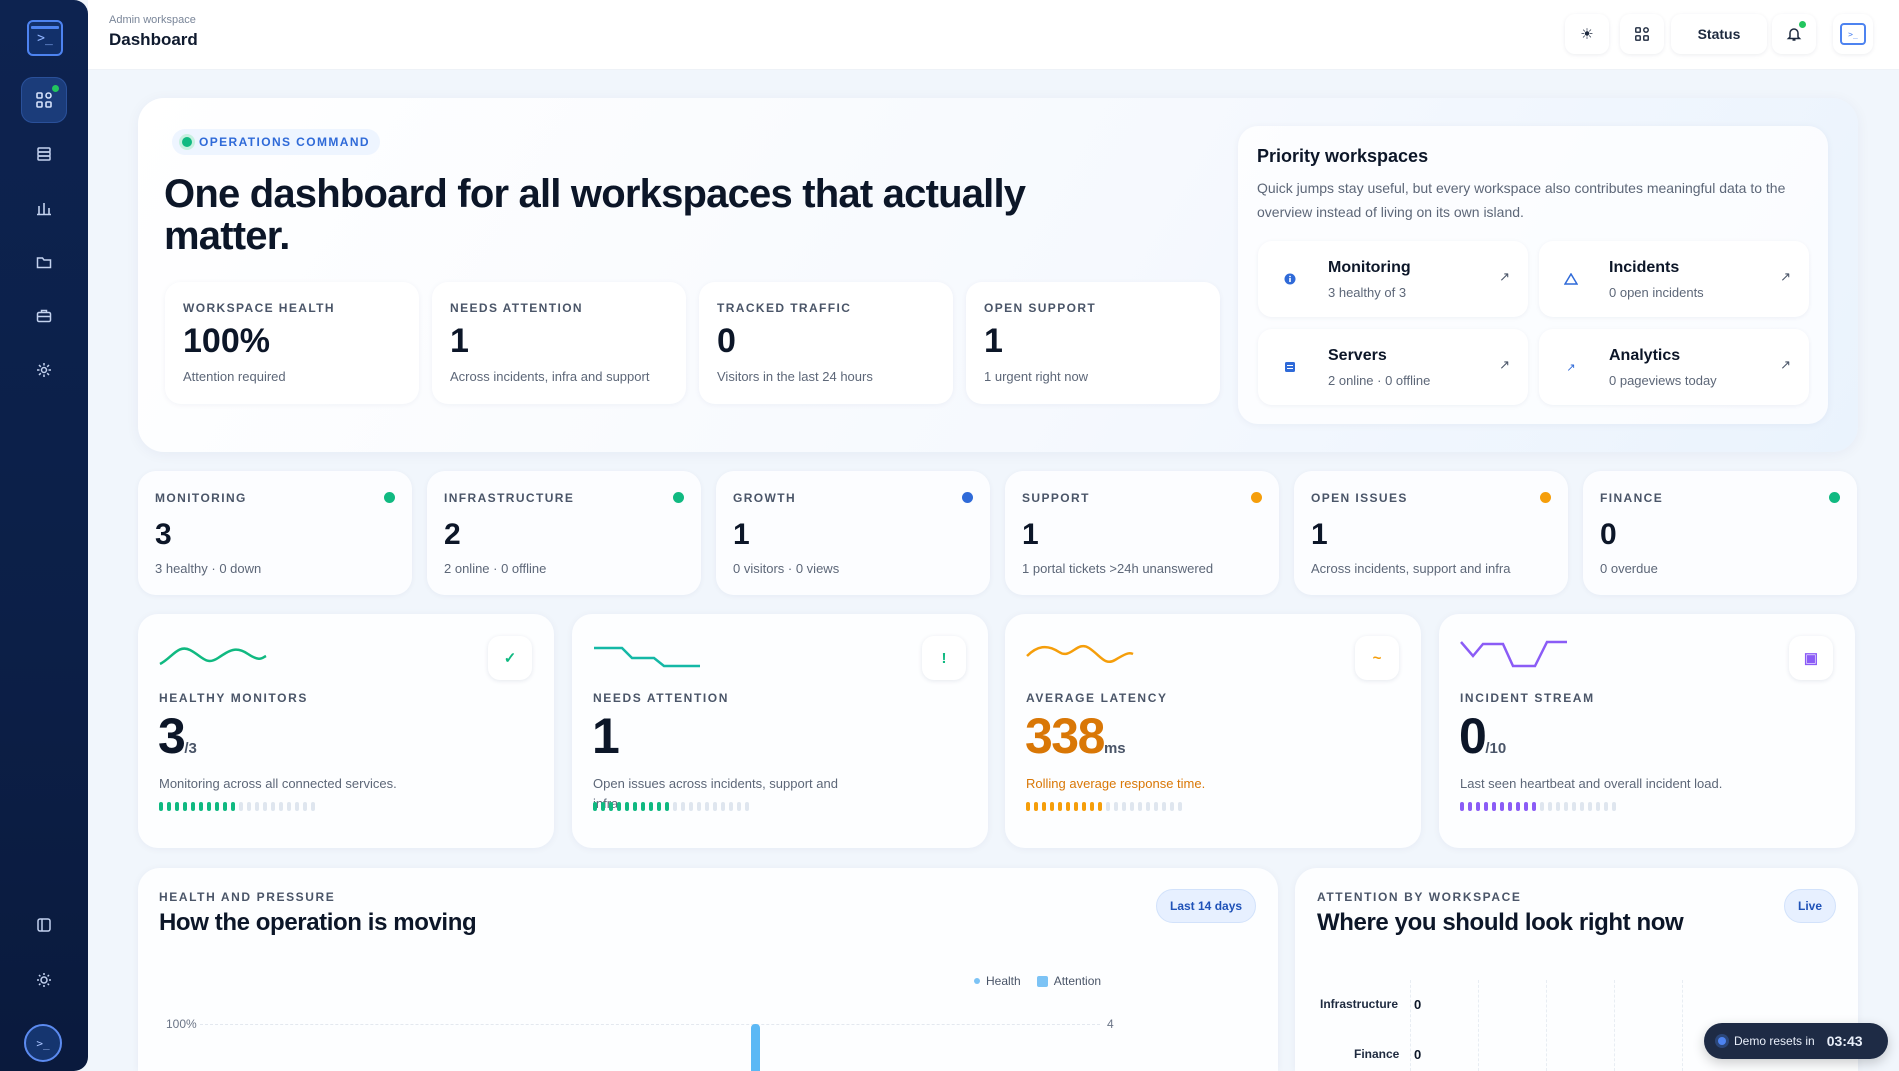  Describe the element at coordinates (1483, 736) in the screenshot. I see `metric-value: 0/10` at that location.